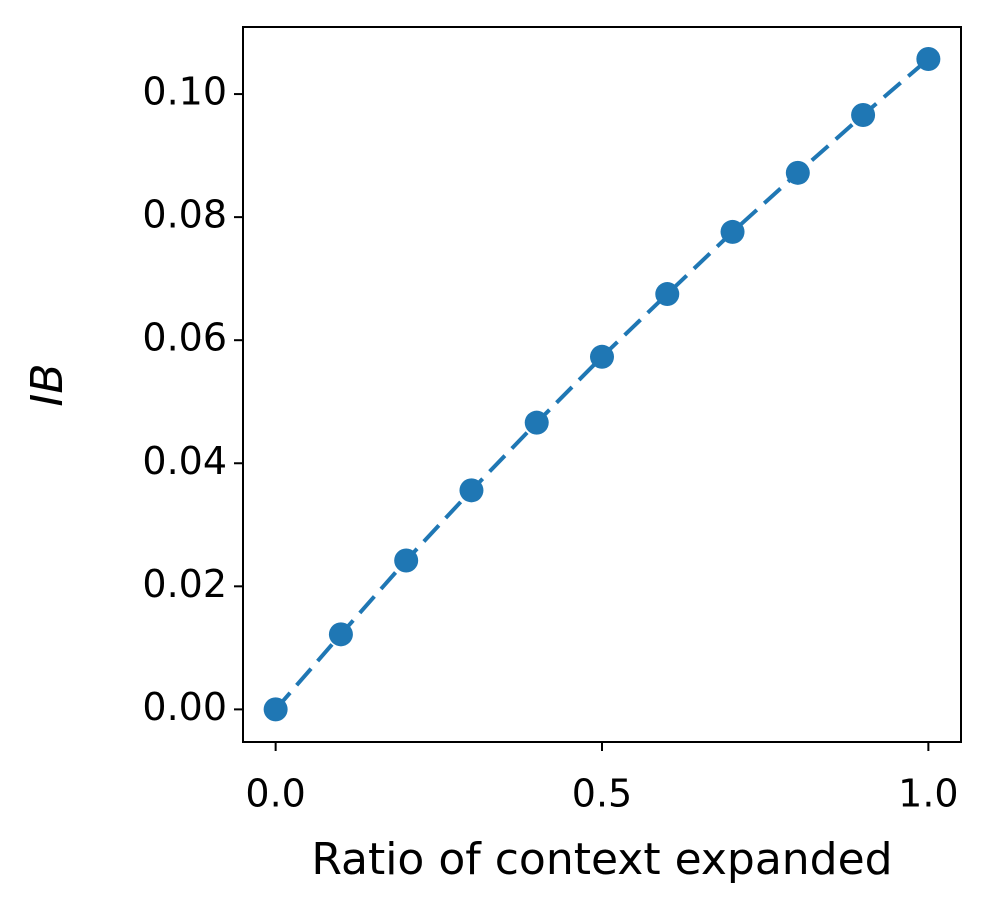 This screenshot has height=921, width=997. I want to click on y-tick-label: 0.04, so click(184, 461).